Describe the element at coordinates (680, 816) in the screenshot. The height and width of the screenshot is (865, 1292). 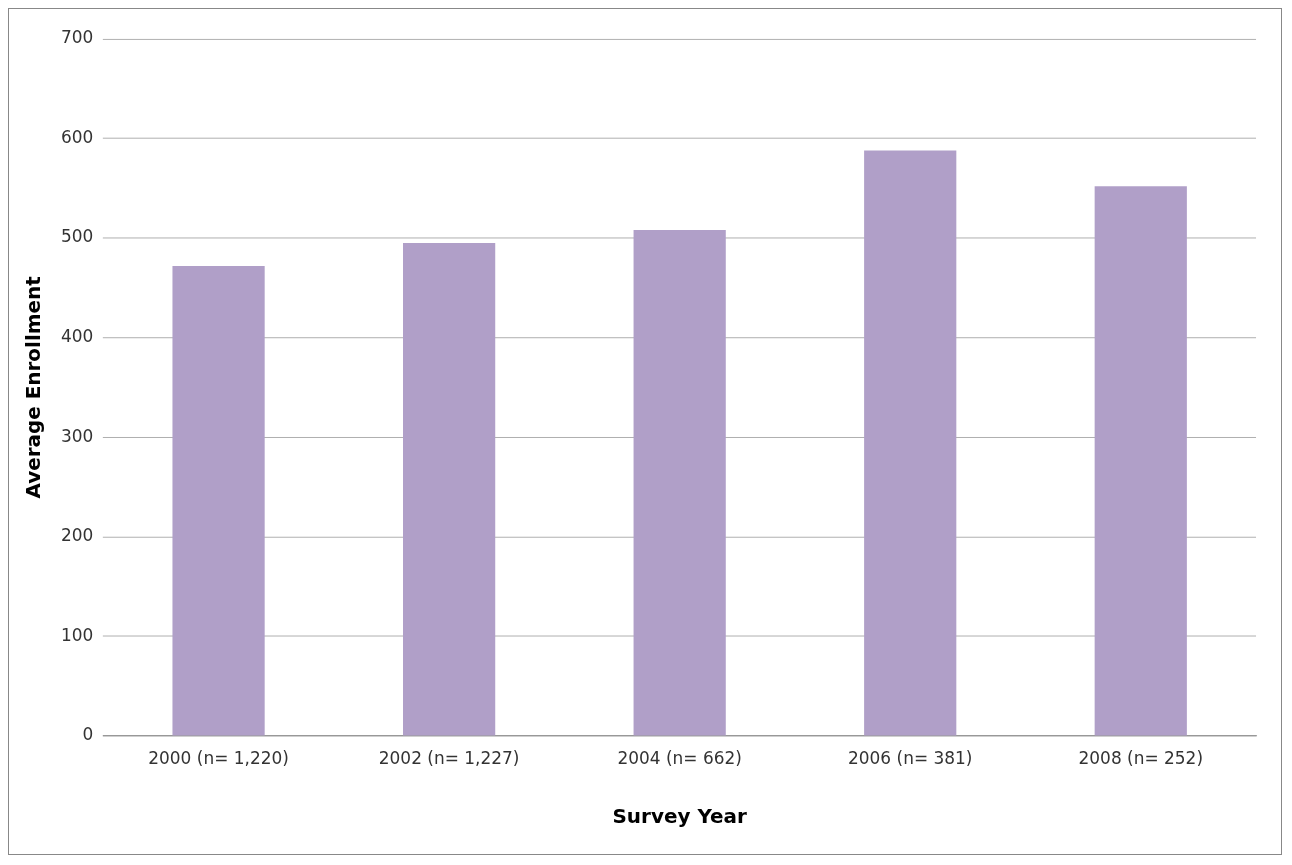
I see `x-axis-title: Survey Year` at that location.